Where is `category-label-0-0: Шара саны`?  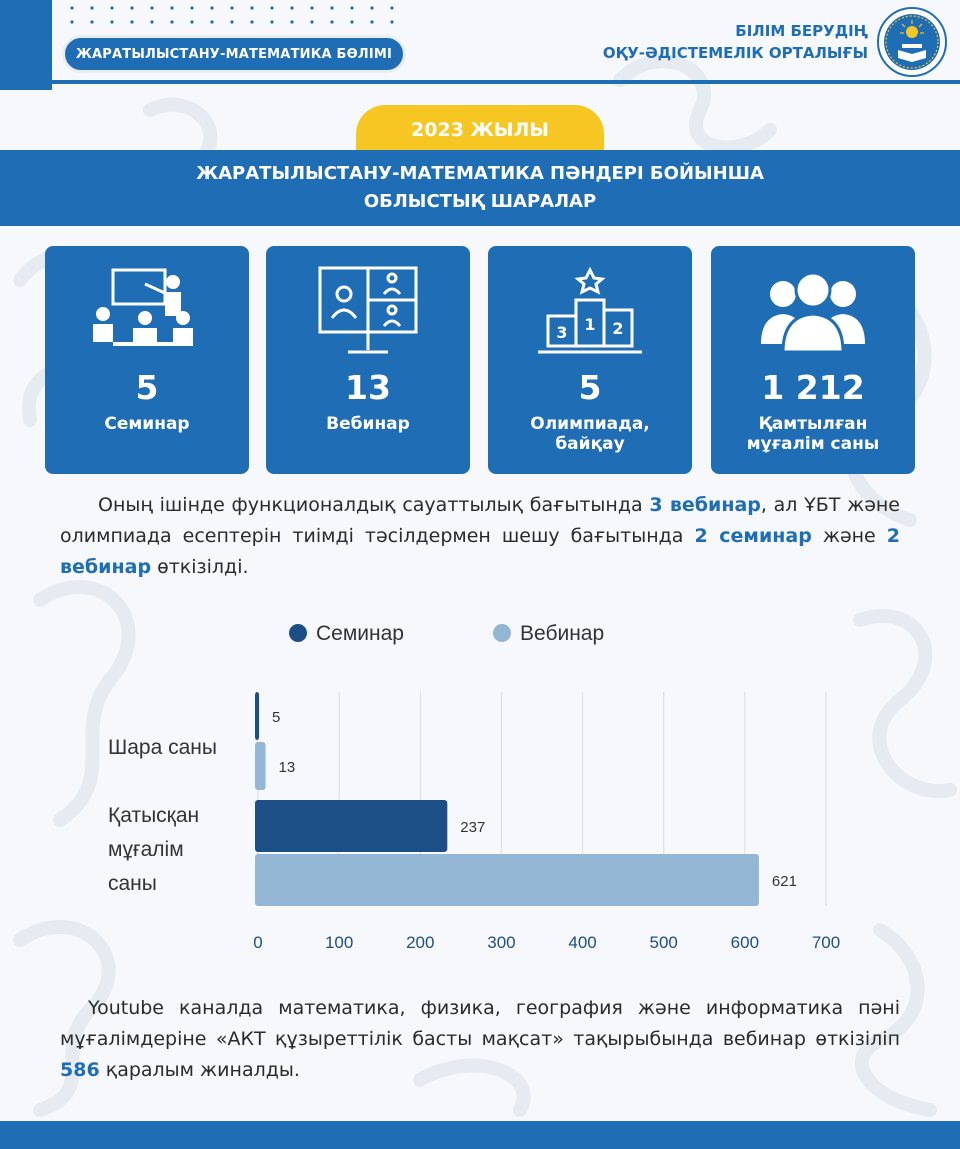 category-label-0-0: Шара саны is located at coordinates (162, 747).